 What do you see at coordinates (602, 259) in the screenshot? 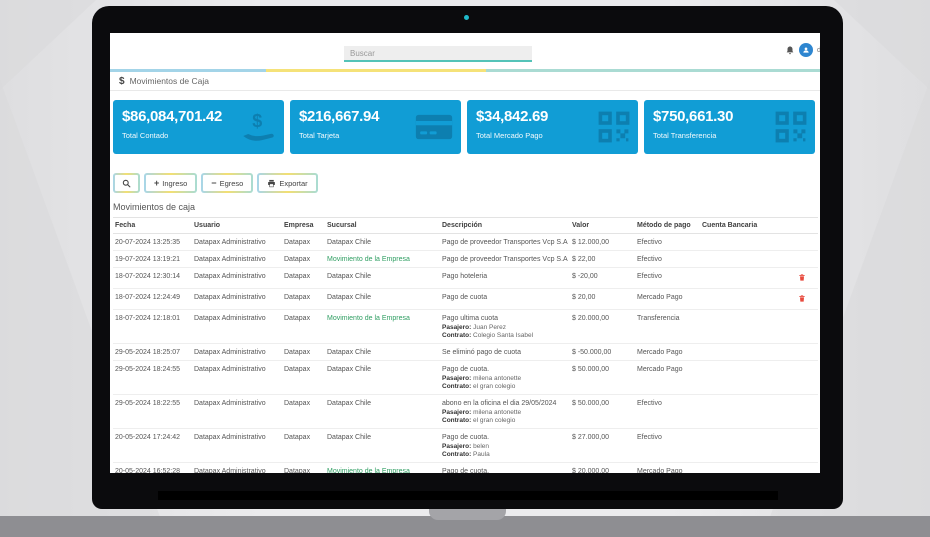
I see `cell-valor: $ 22,00` at bounding box center [602, 259].